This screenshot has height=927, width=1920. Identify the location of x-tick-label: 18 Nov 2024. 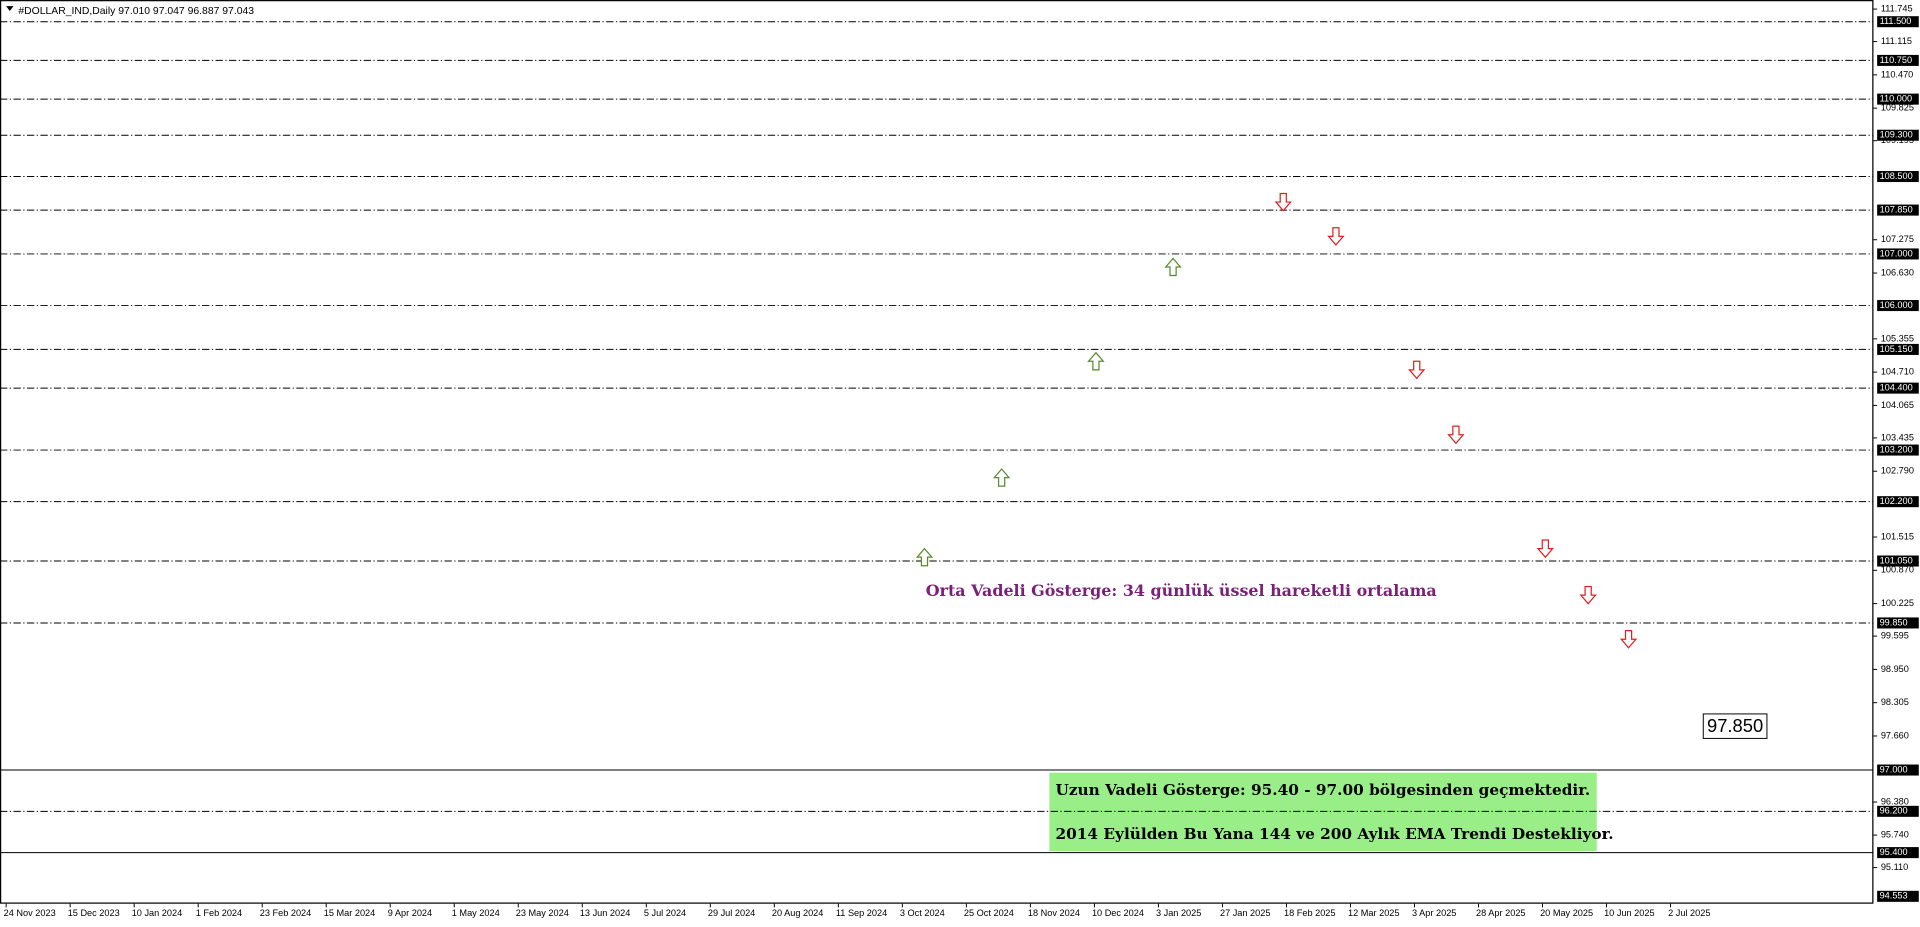
(1054, 913).